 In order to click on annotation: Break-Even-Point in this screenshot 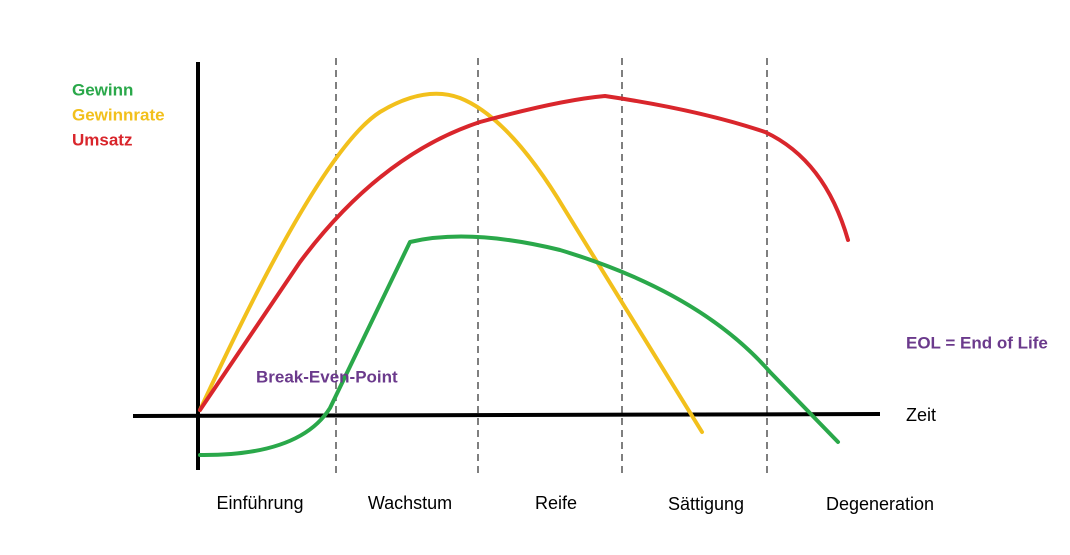, I will do `click(327, 376)`.